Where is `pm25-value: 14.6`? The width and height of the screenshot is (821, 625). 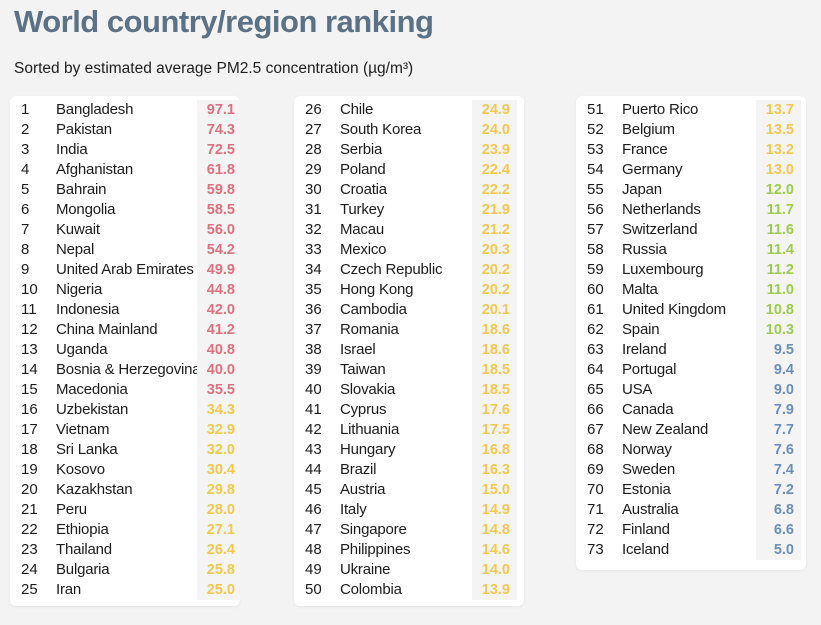 pm25-value: 14.6 is located at coordinates (494, 550).